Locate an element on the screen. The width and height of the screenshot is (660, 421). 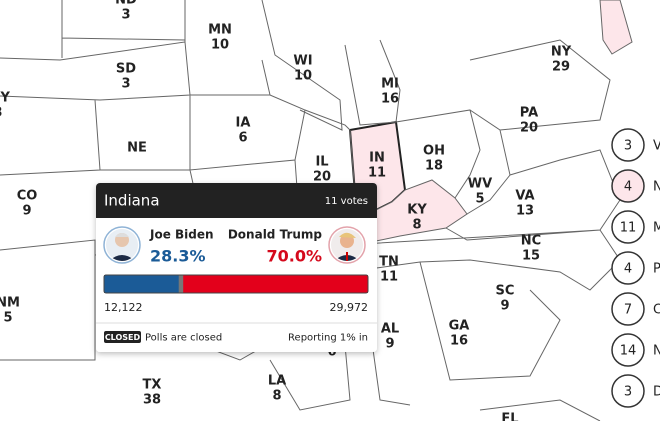
candidate-votes: 12,122 is located at coordinates (123, 307).